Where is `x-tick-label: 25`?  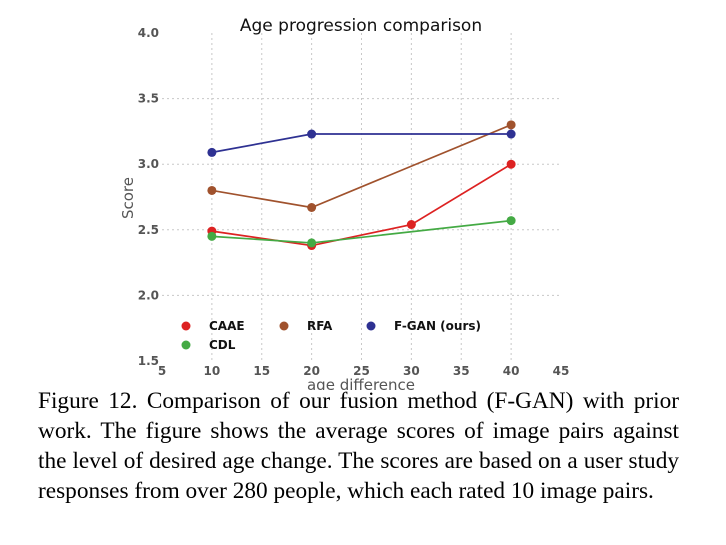
x-tick-label: 25 is located at coordinates (361, 371).